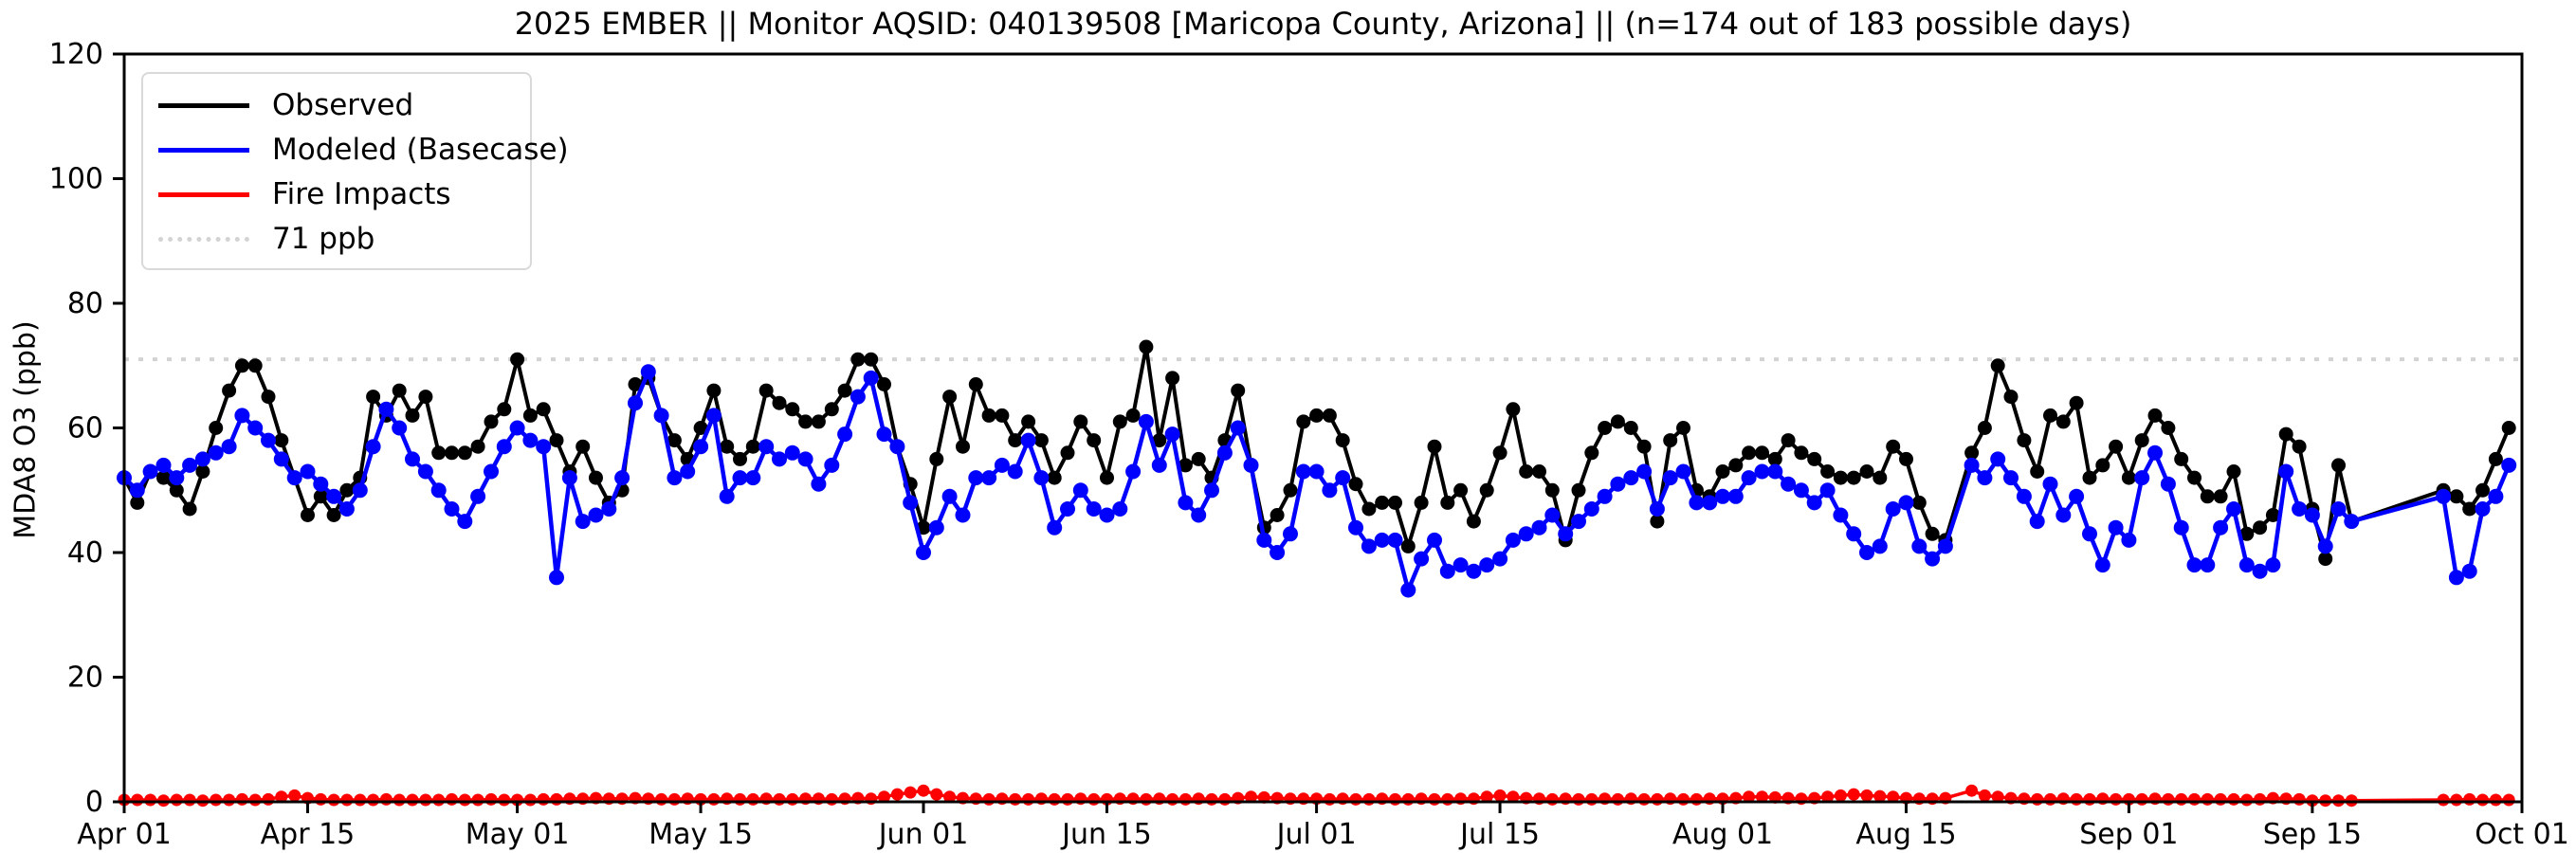  Describe the element at coordinates (85, 553) in the screenshot. I see `y-tick-label: 40` at that location.